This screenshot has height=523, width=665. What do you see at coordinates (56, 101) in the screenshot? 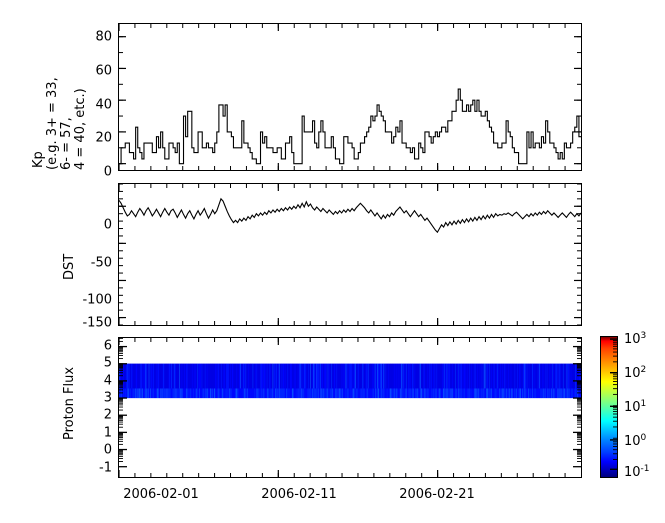
I see `kp-ytick-labels: 80 60 40 20 0` at bounding box center [56, 101].